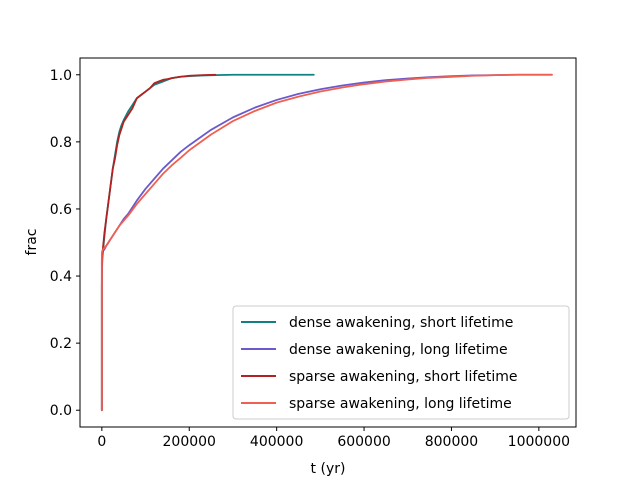 The width and height of the screenshot is (640, 480). Describe the element at coordinates (400, 404) in the screenshot. I see `legend-label-4: sparse awakening, long lifetime` at that location.